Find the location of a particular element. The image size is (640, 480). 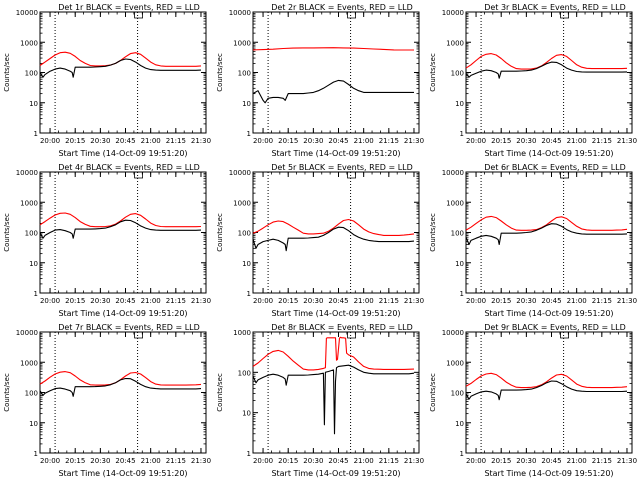

chart-title: Det 2r BLACK = Events, RED = LLD is located at coordinates (342, 7).